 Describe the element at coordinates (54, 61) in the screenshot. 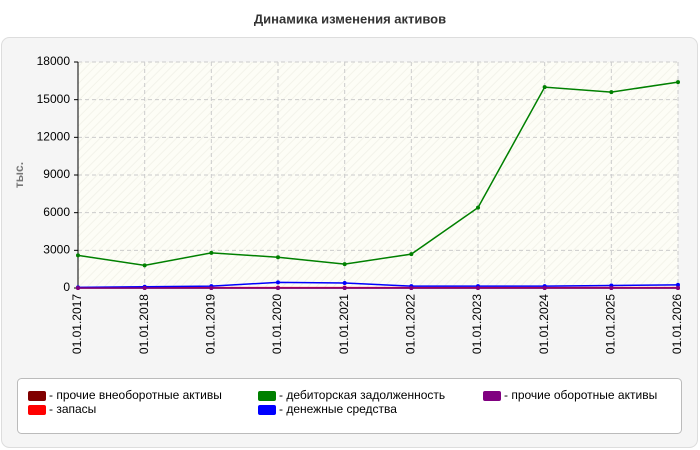

I see `y-tick-label: 18000` at that location.